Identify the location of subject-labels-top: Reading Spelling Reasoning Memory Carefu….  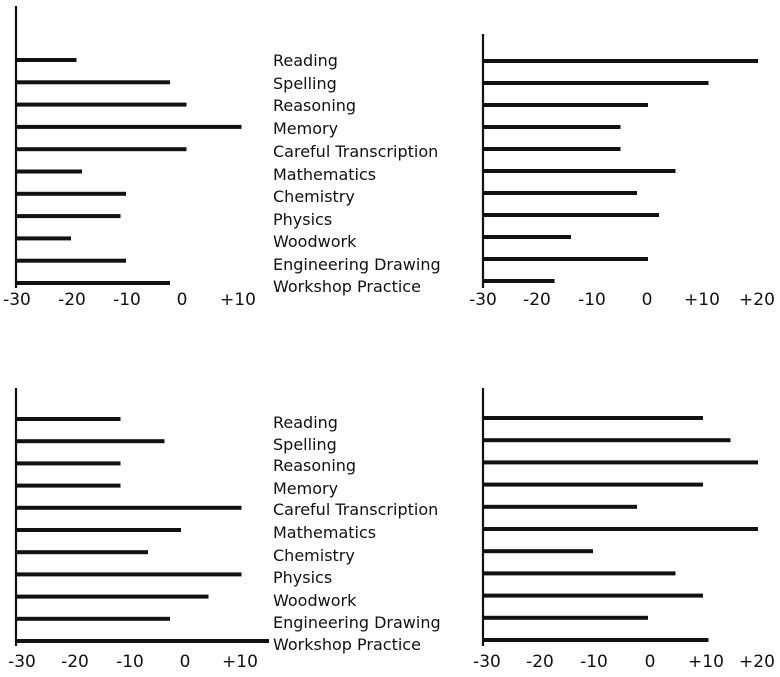
(357, 173).